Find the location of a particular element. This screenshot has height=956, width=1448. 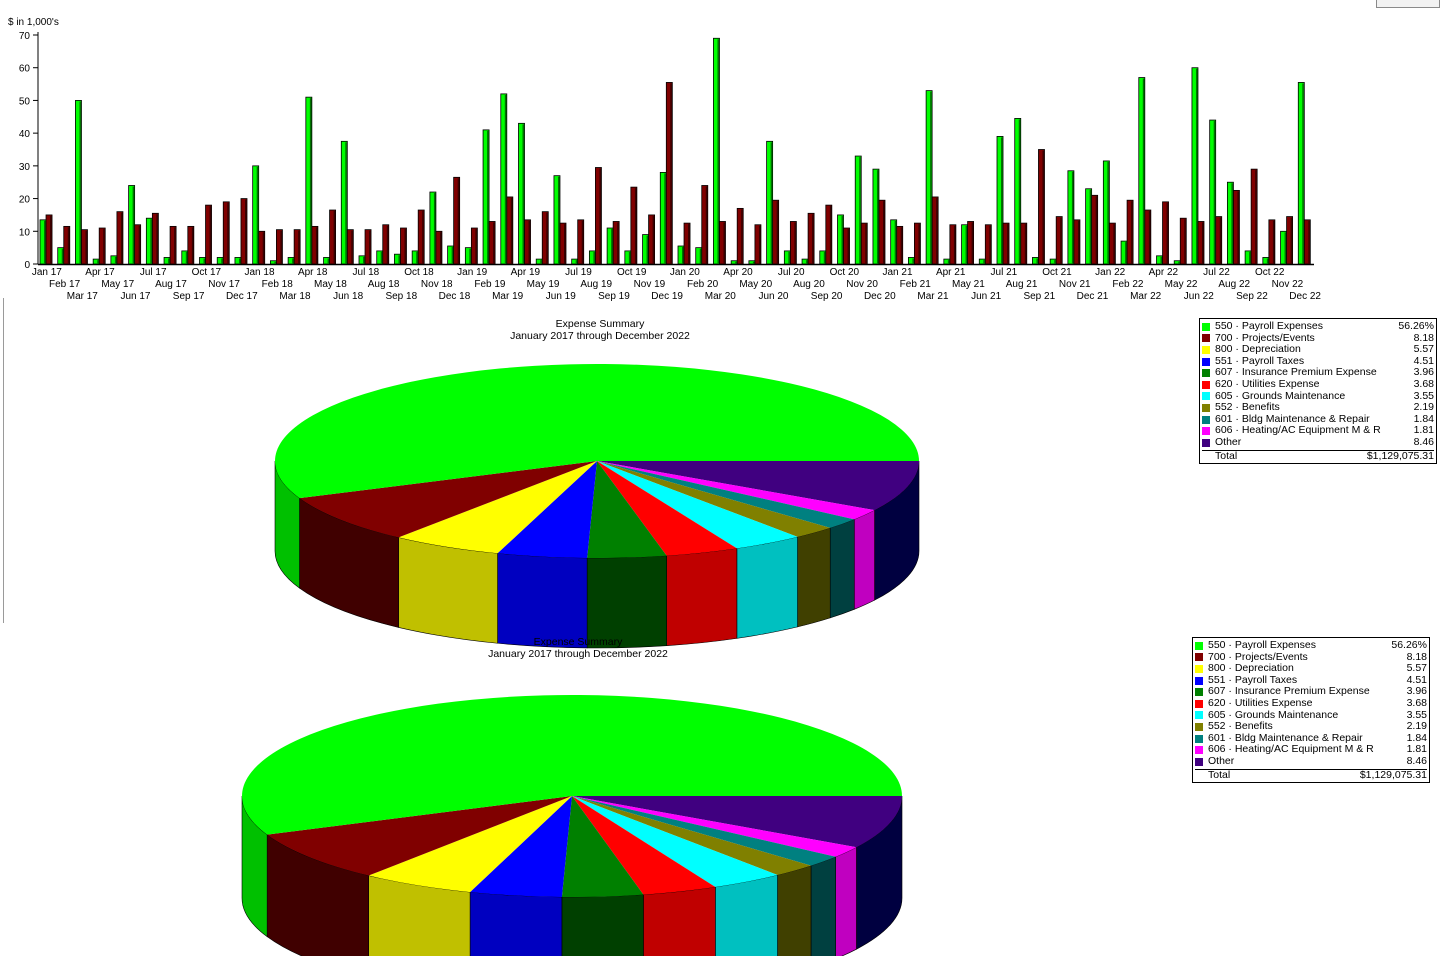

x-tick-label: Oct 19 is located at coordinates (632, 272).